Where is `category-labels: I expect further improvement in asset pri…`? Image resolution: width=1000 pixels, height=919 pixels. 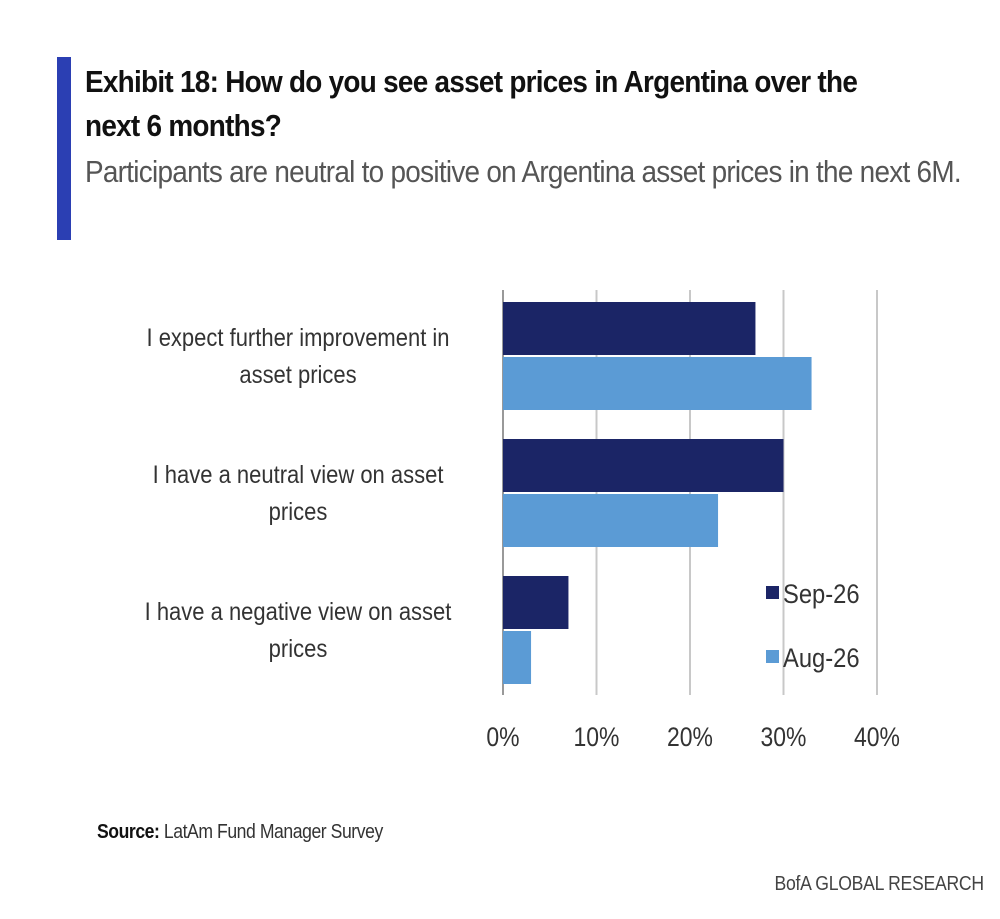
category-labels: I expect further improvement in asset pri… is located at coordinates (298, 493).